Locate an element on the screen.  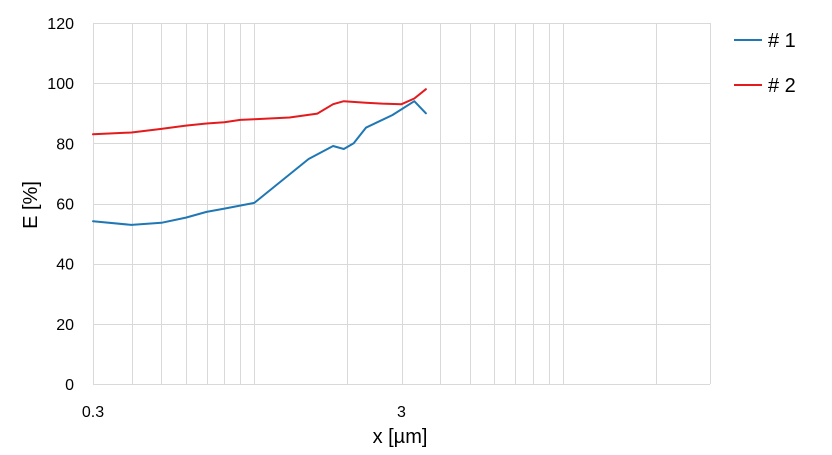
x-tick-label: 3 is located at coordinates (401, 412).